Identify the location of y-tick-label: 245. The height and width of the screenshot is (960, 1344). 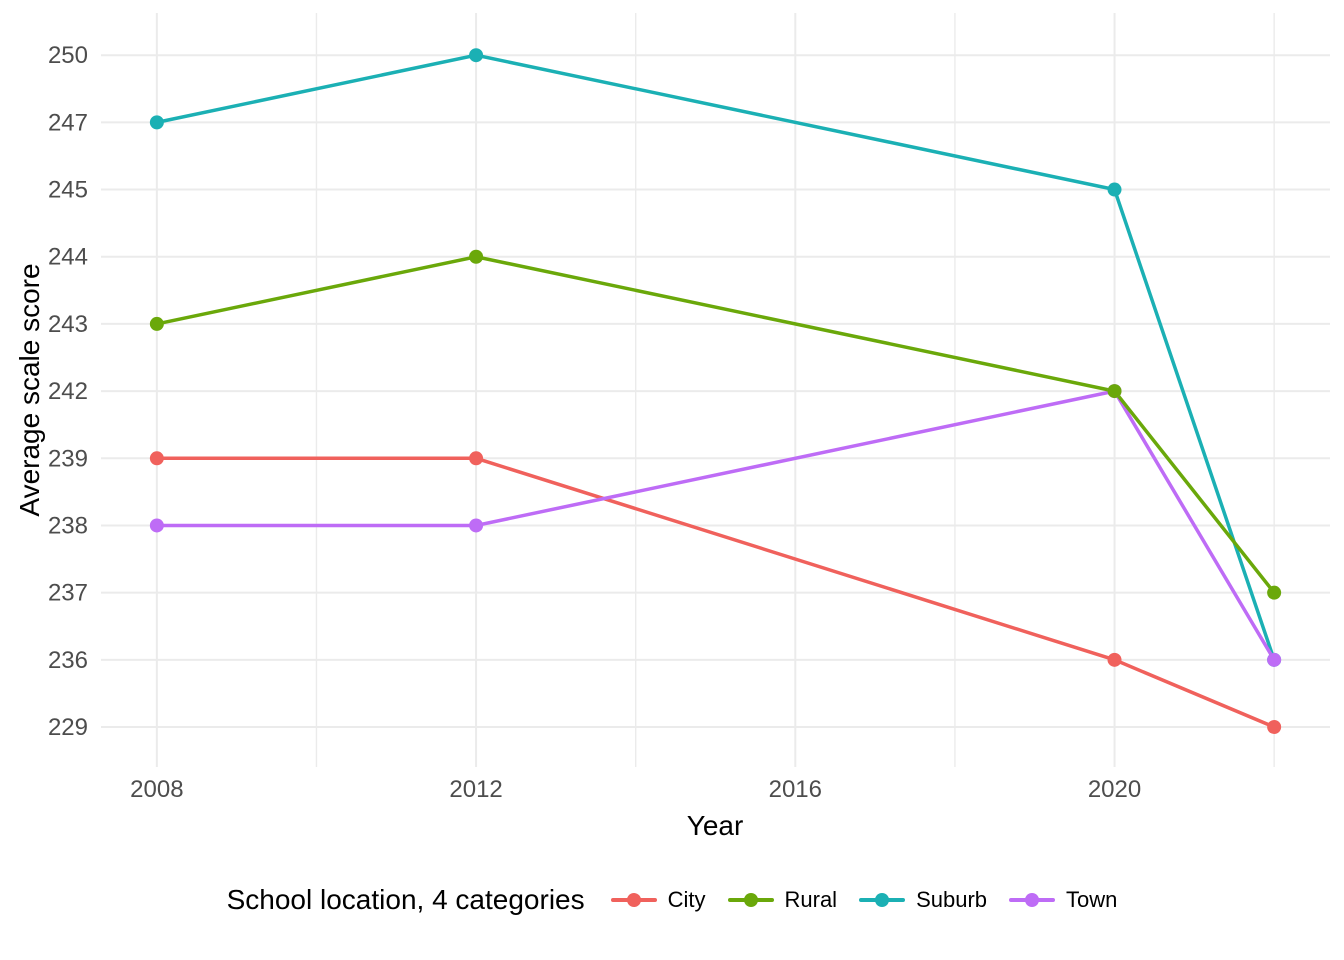
(68, 190).